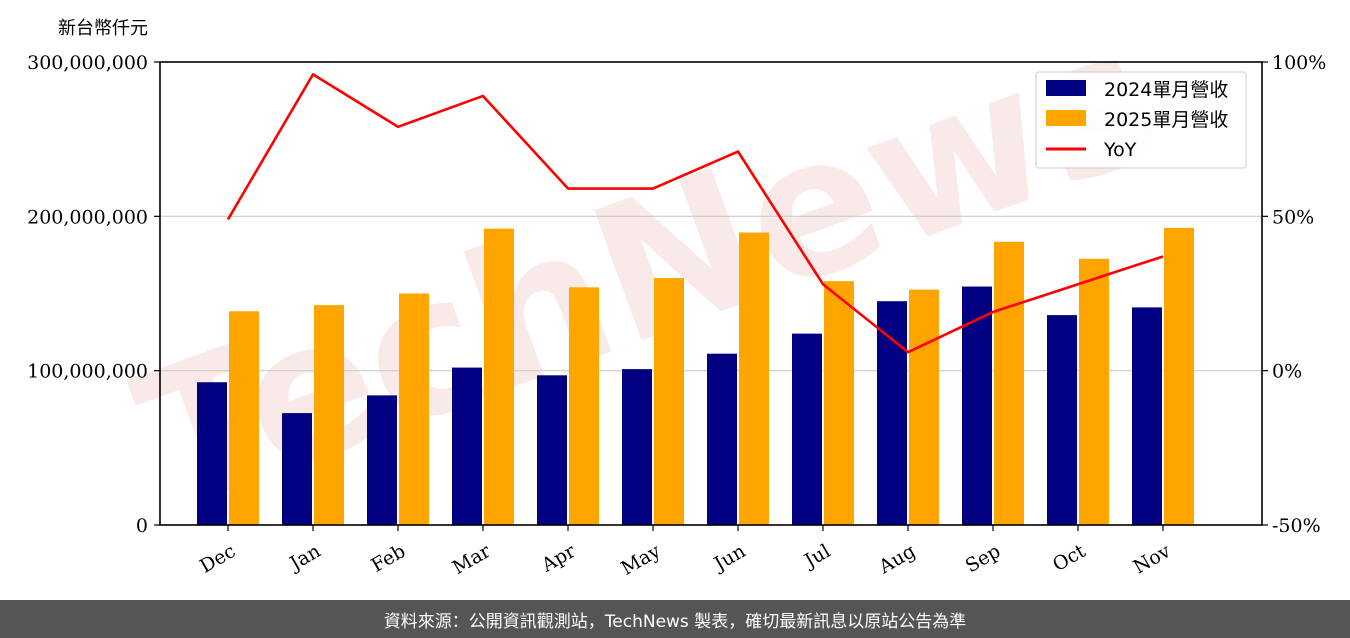 The height and width of the screenshot is (638, 1350). Describe the element at coordinates (675, 621) in the screenshot. I see `footer-source-text: 資料來源：公開資訊觀測站，TechNews 製表，確切最新訊息以原站公告為準` at that location.